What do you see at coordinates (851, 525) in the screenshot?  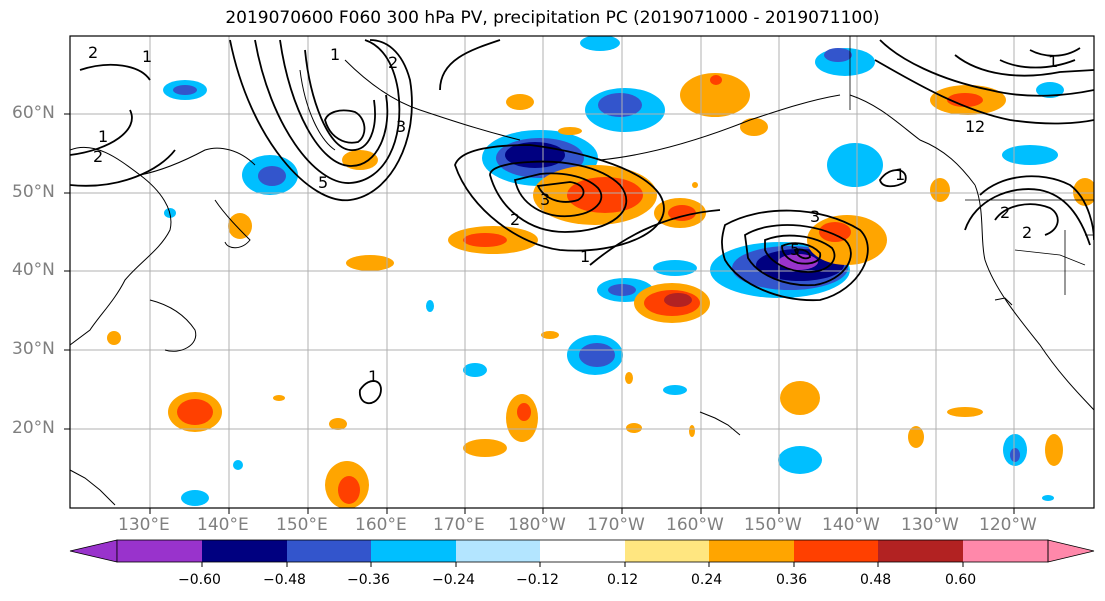 I see `lon-label: 140°W` at bounding box center [851, 525].